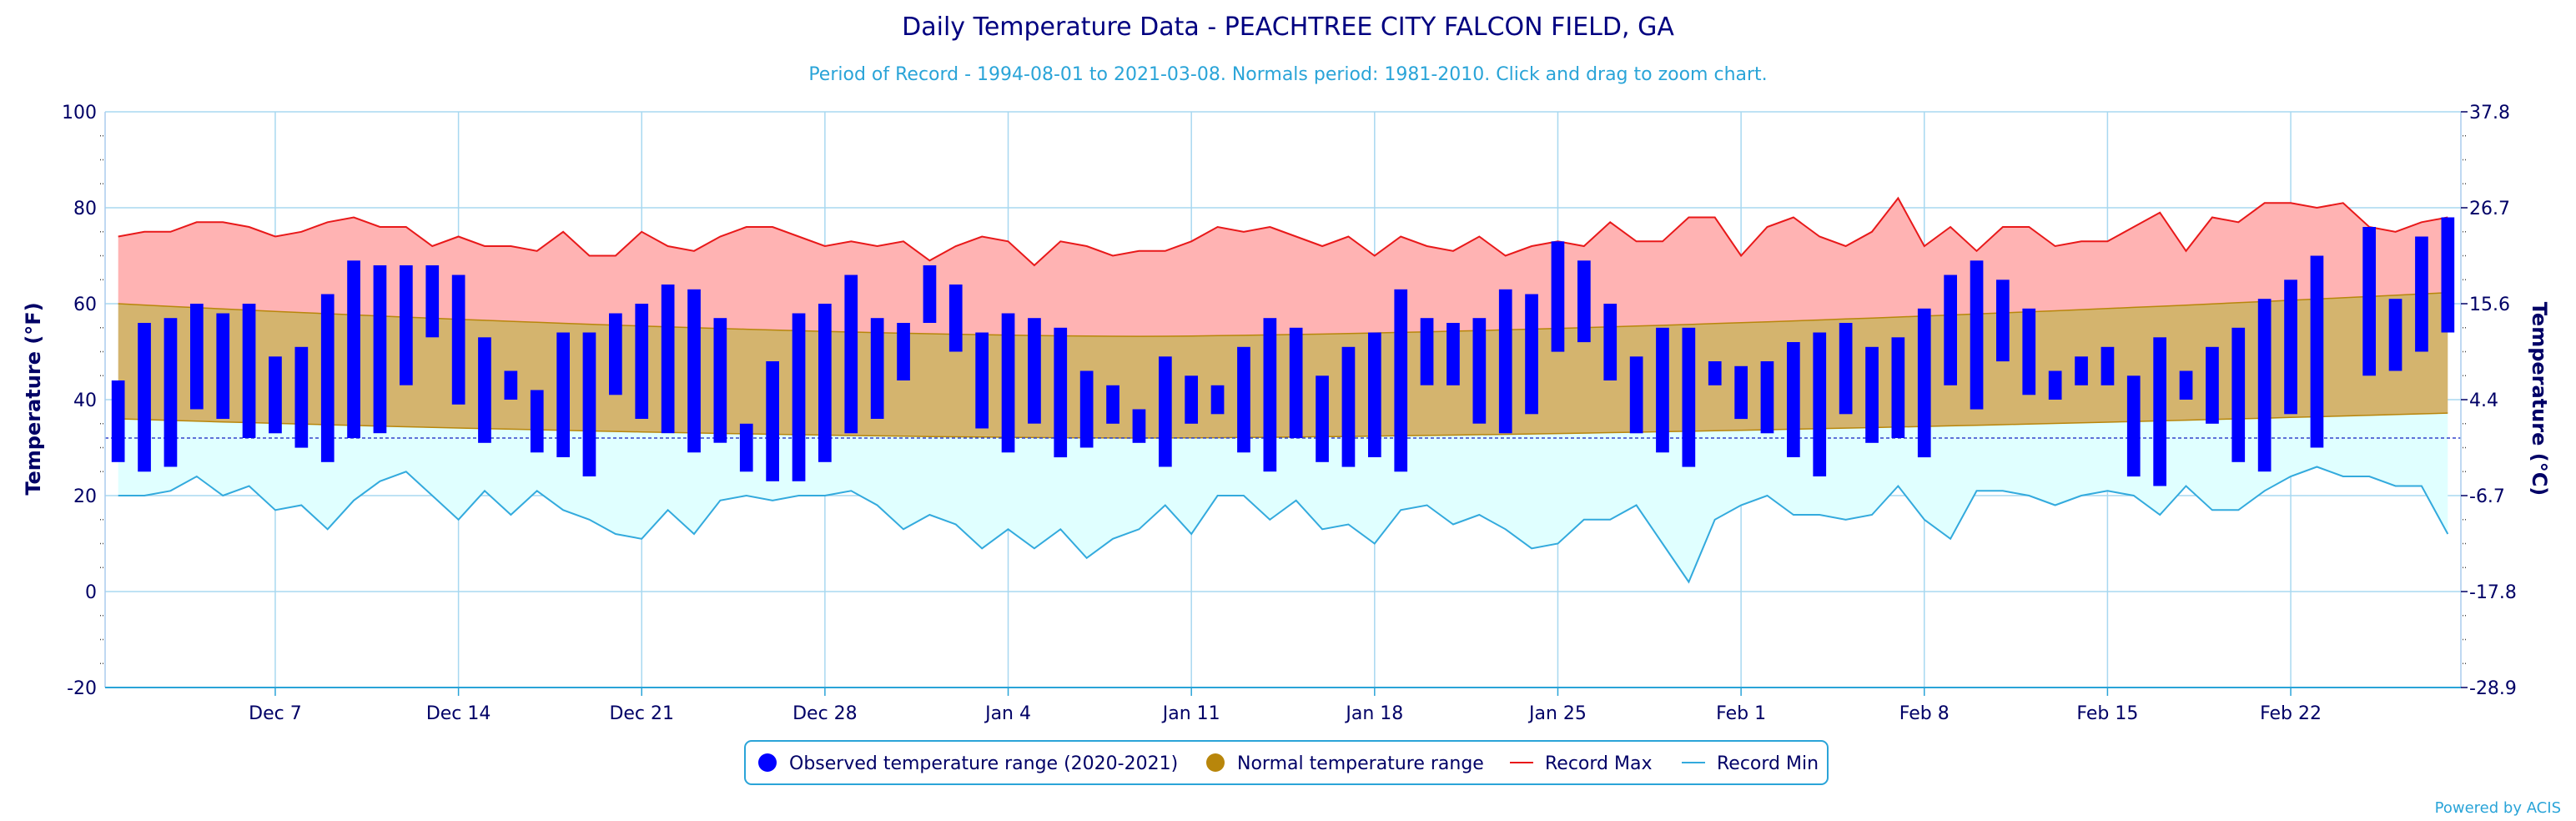 The width and height of the screenshot is (2576, 821). What do you see at coordinates (1750, 763) in the screenshot?
I see `legend-item-record-min: Record Min` at bounding box center [1750, 763].